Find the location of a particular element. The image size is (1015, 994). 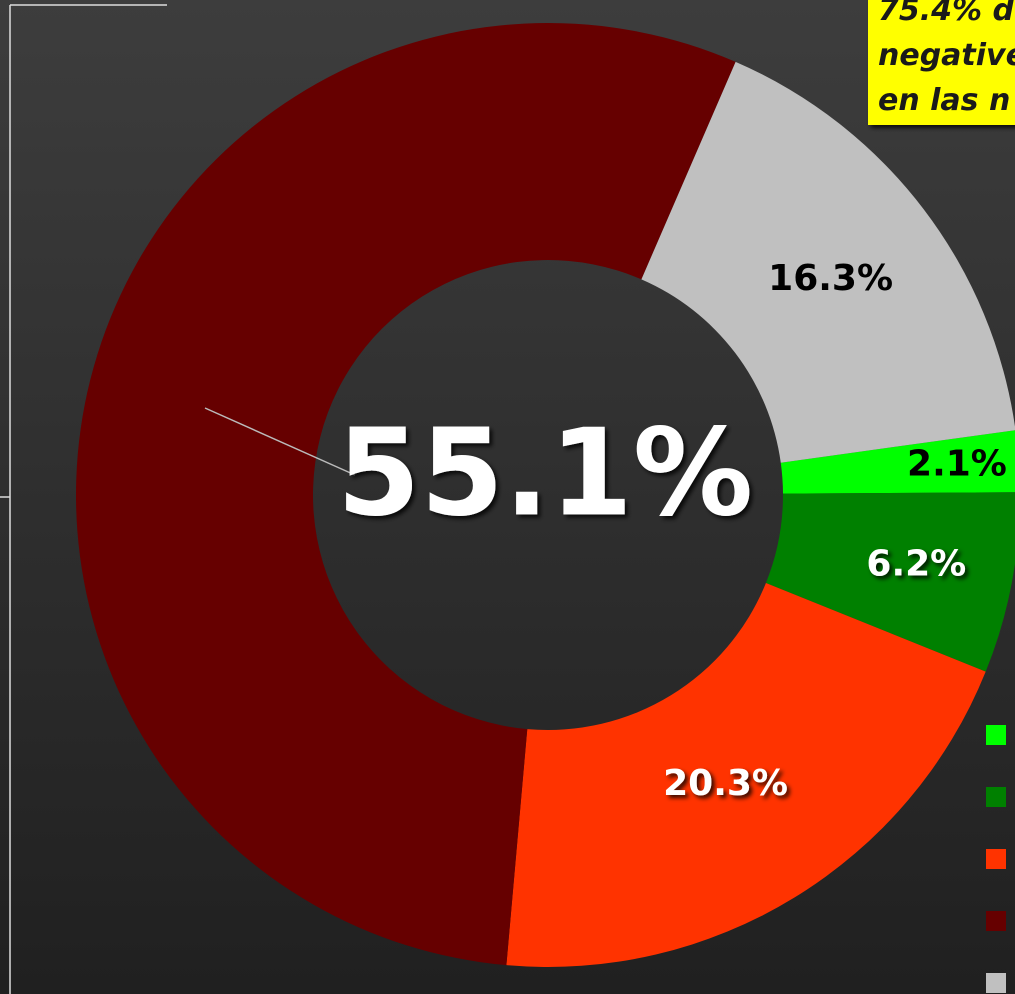

annotation-box is located at coordinates (941, 62).